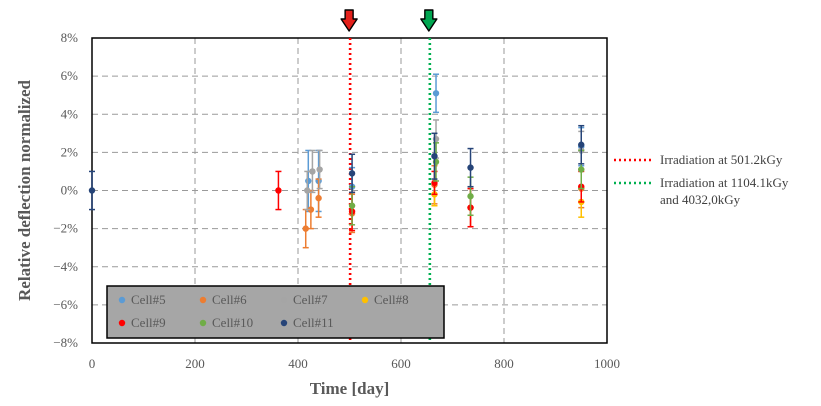 The width and height of the screenshot is (821, 406). I want to click on y-tick-label: −8%, so click(65, 342).